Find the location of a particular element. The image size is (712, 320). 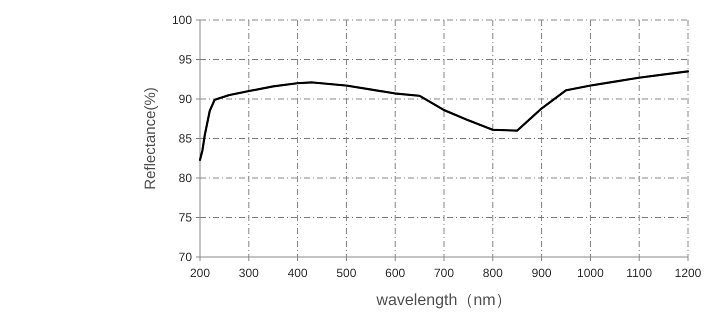

y-tick-label: 85 is located at coordinates (185, 139).